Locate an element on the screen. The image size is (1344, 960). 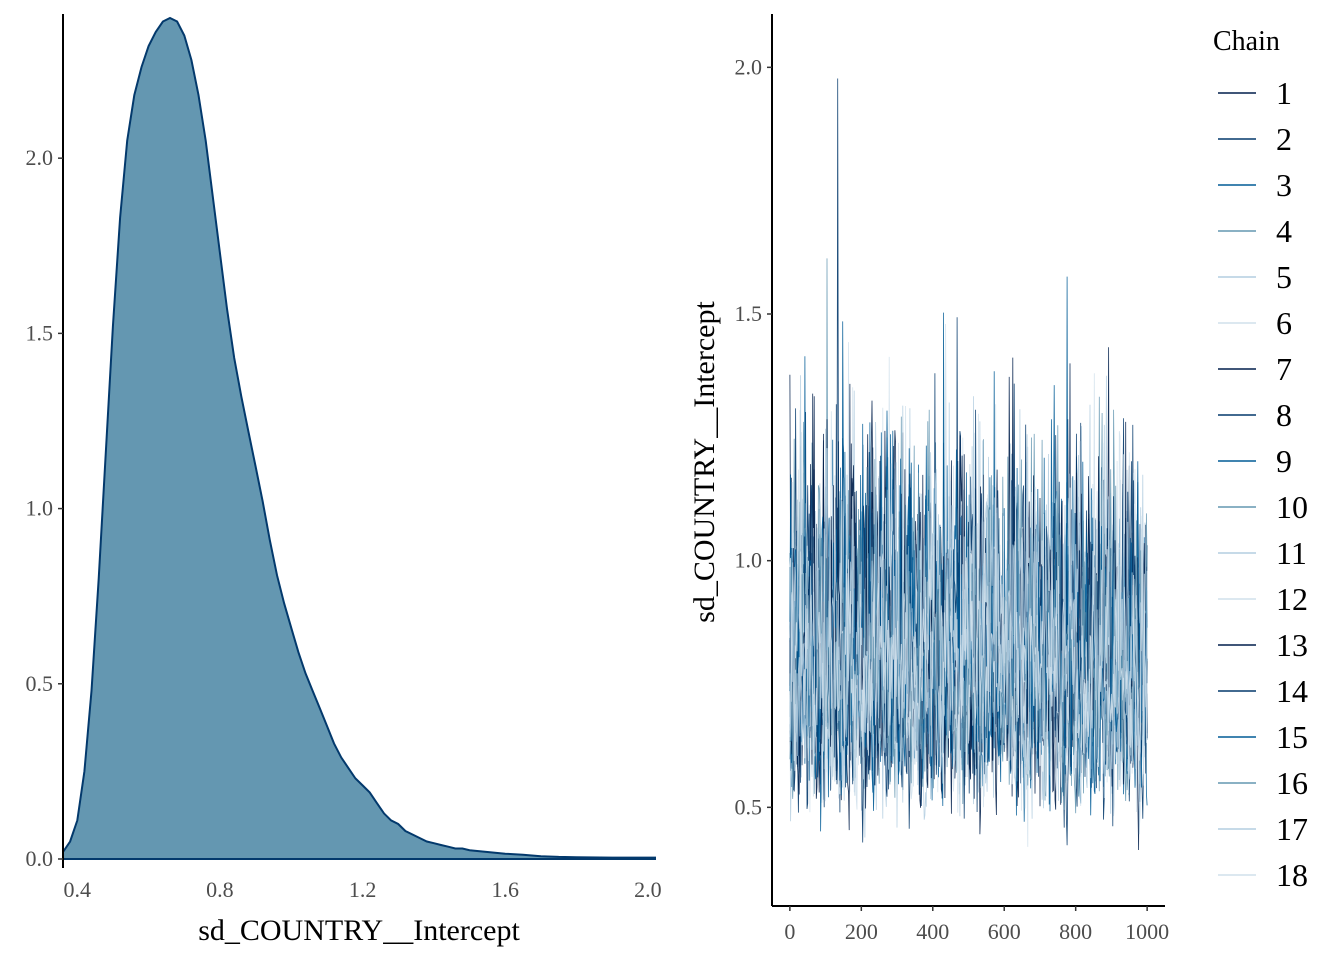
density-y-tick-label: 2.0 is located at coordinates (40, 157).